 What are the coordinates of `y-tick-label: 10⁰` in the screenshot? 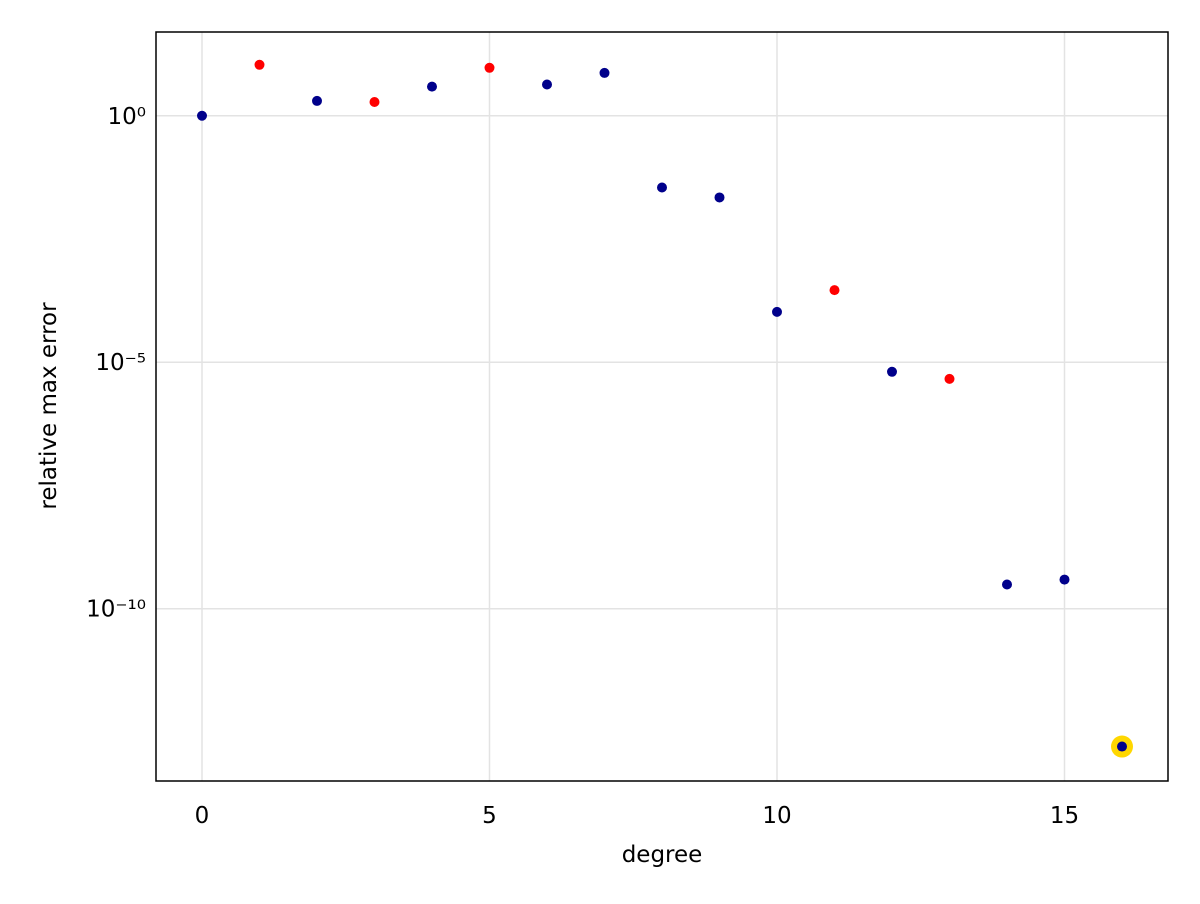 It's located at (127, 117).